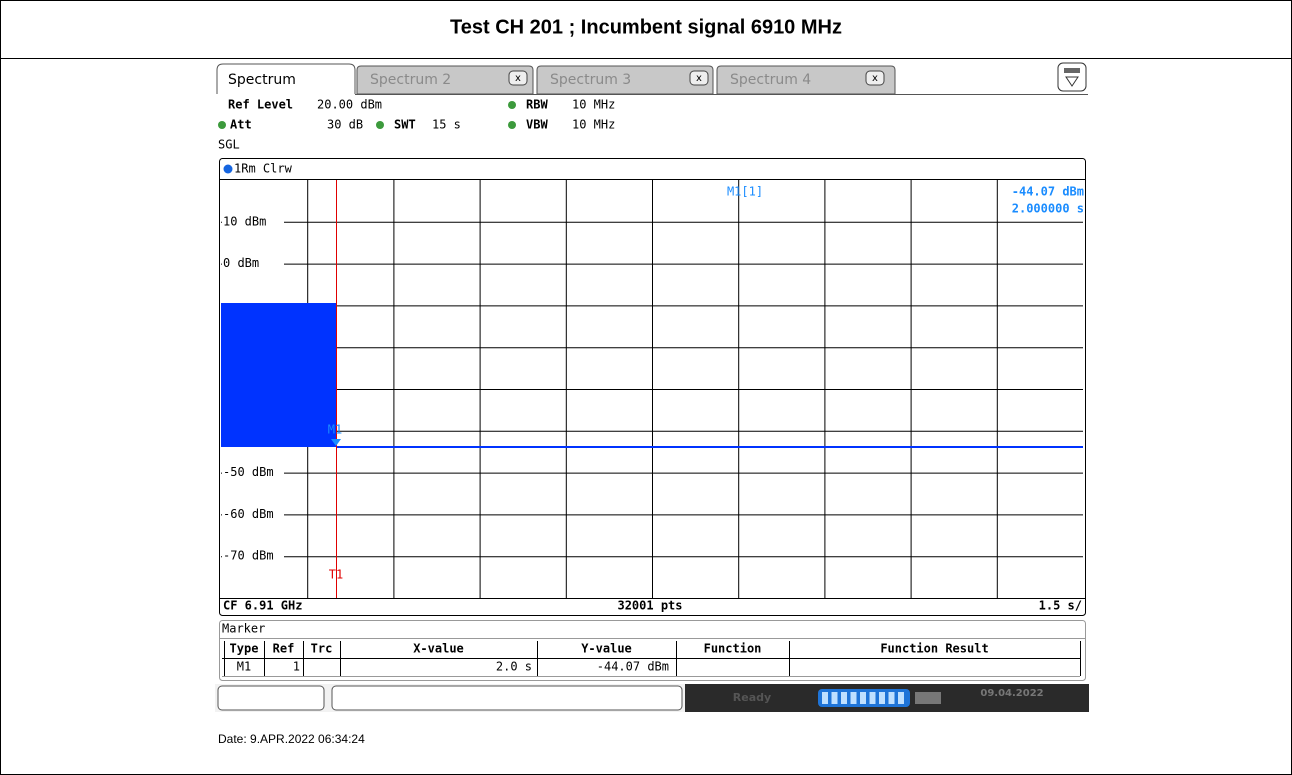  I want to click on tab-label: Spectrum 3, so click(590, 80).